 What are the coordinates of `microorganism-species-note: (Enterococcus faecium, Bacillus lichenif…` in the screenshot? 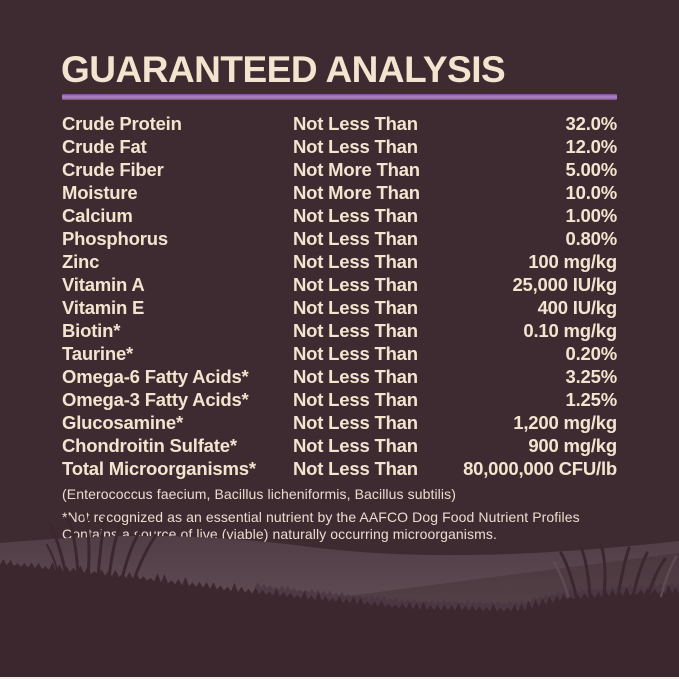 It's located at (259, 494).